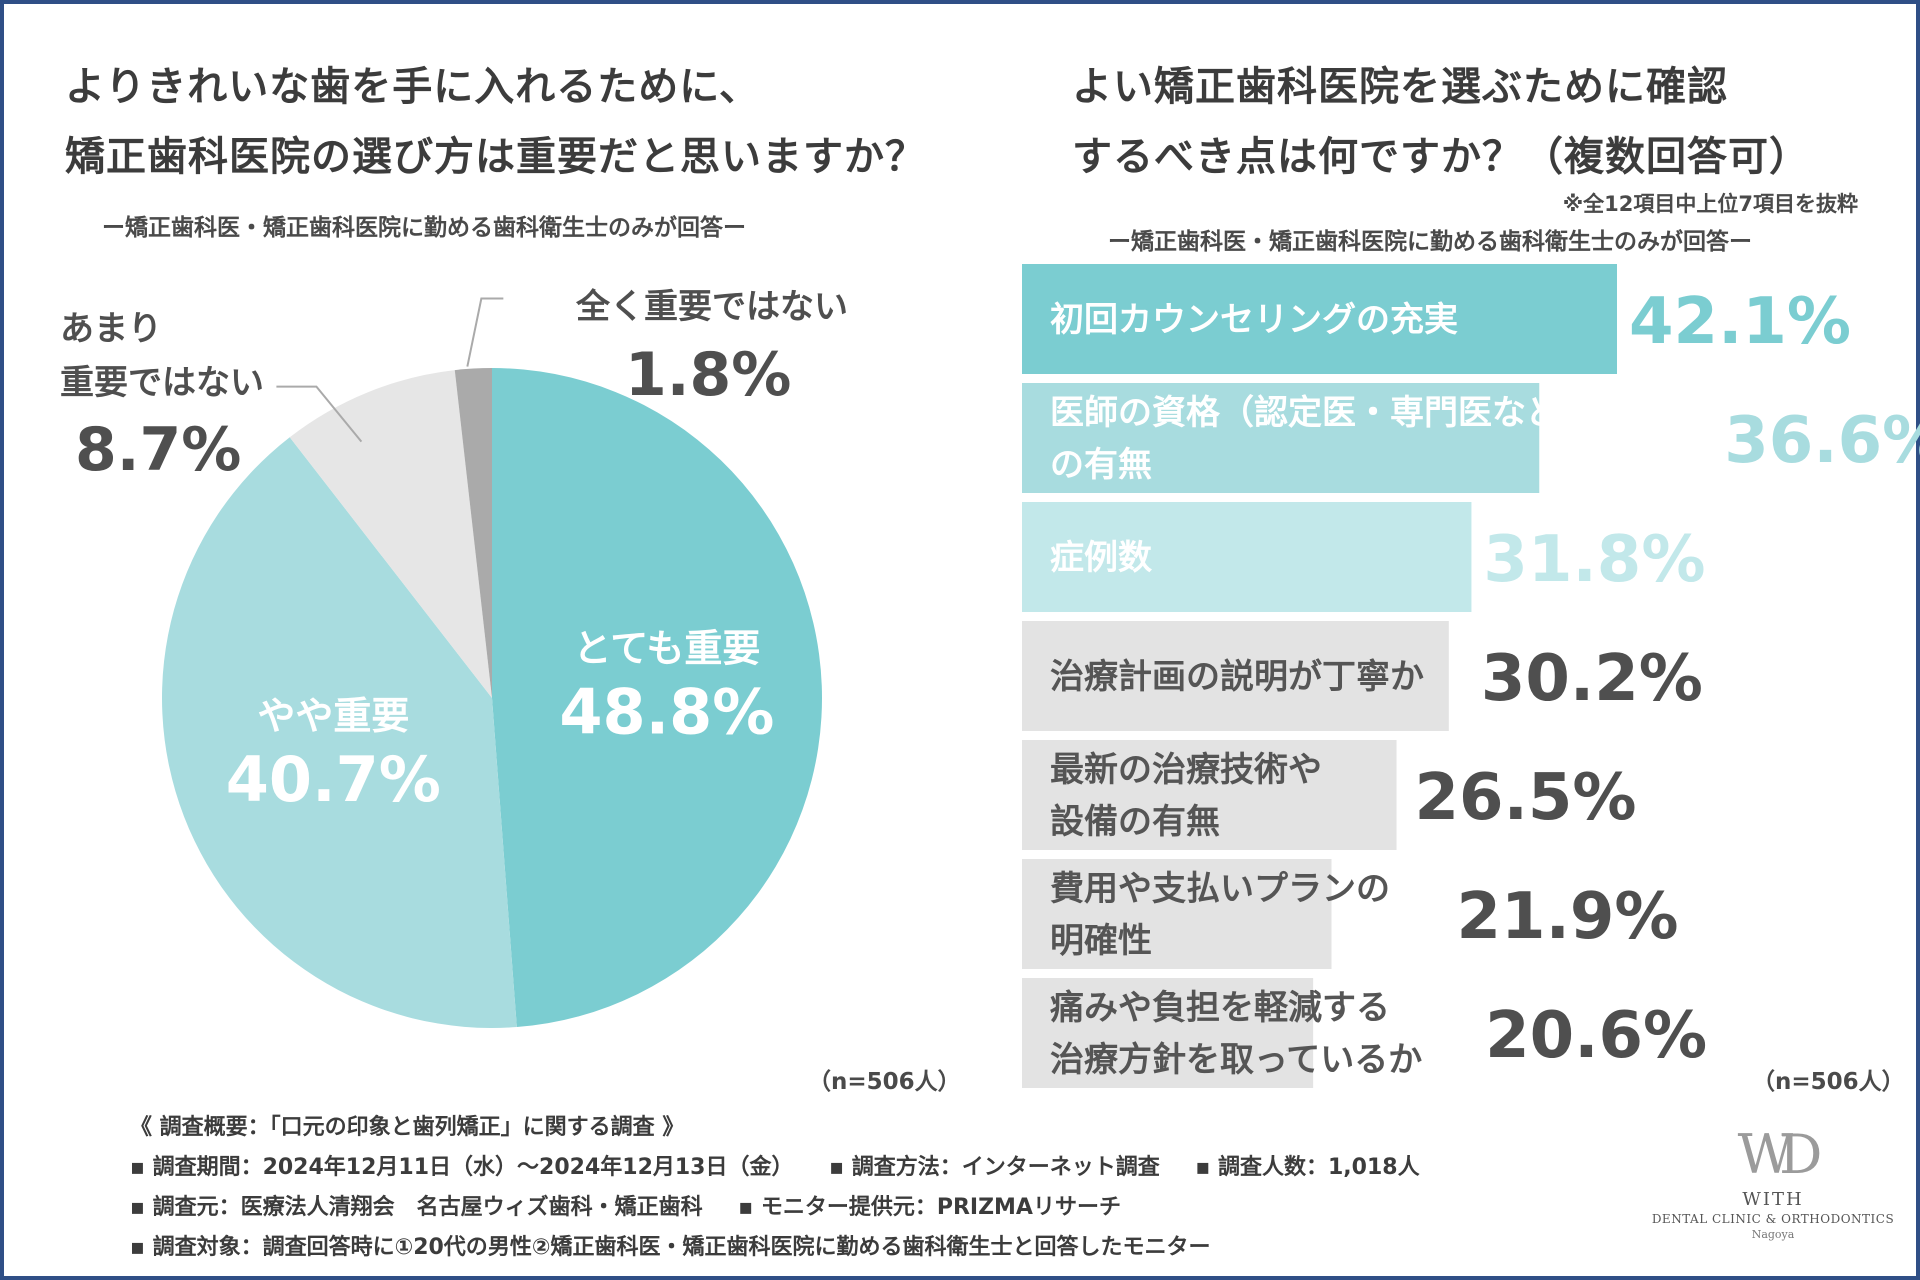 This screenshot has height=1280, width=1920. I want to click on bar-label-4-0: 最新の治療技術や, so click(1186, 770).